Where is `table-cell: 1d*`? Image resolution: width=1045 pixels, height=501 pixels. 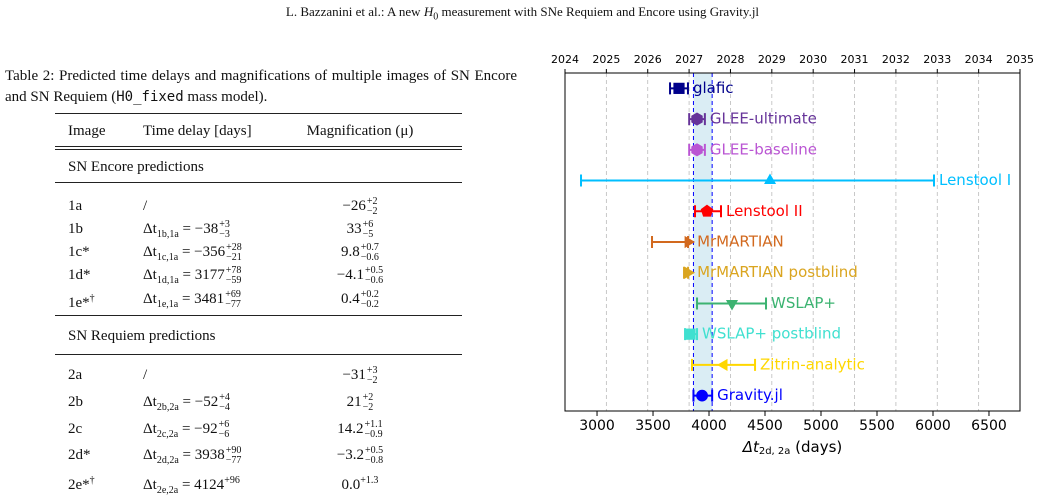
table-cell: 1d* is located at coordinates (79, 275).